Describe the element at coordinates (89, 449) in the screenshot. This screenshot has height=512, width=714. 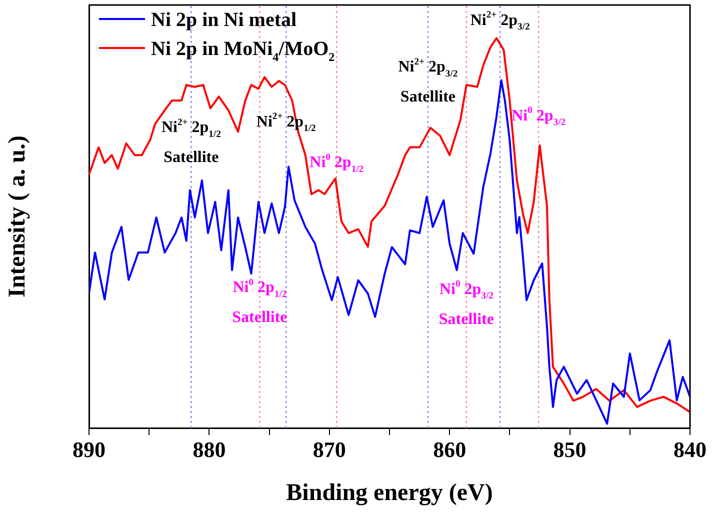
I see `x-tick-label: 890` at that location.